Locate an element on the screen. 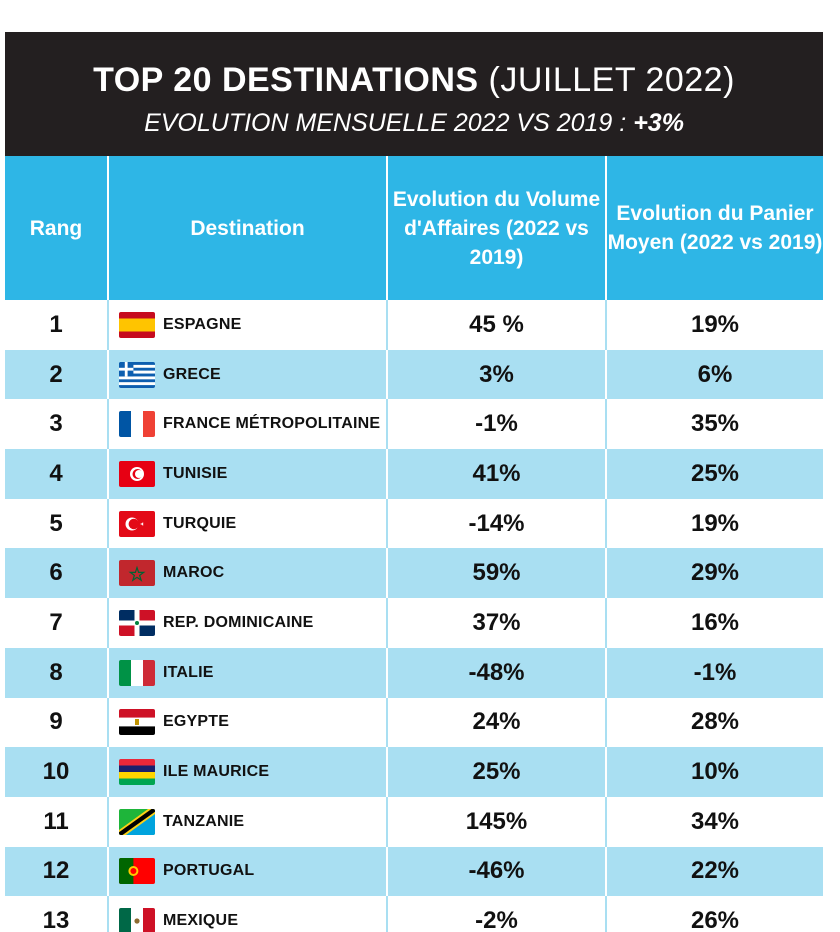 Image resolution: width=840 pixels, height=932 pixels. volume-evolution-cell: 37% is located at coordinates (495, 623).